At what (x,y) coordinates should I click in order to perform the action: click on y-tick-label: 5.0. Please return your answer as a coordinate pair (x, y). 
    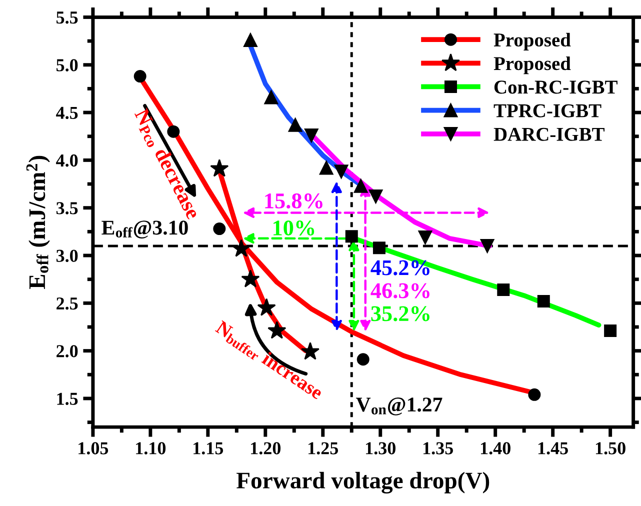
    Looking at the image, I should click on (67, 65).